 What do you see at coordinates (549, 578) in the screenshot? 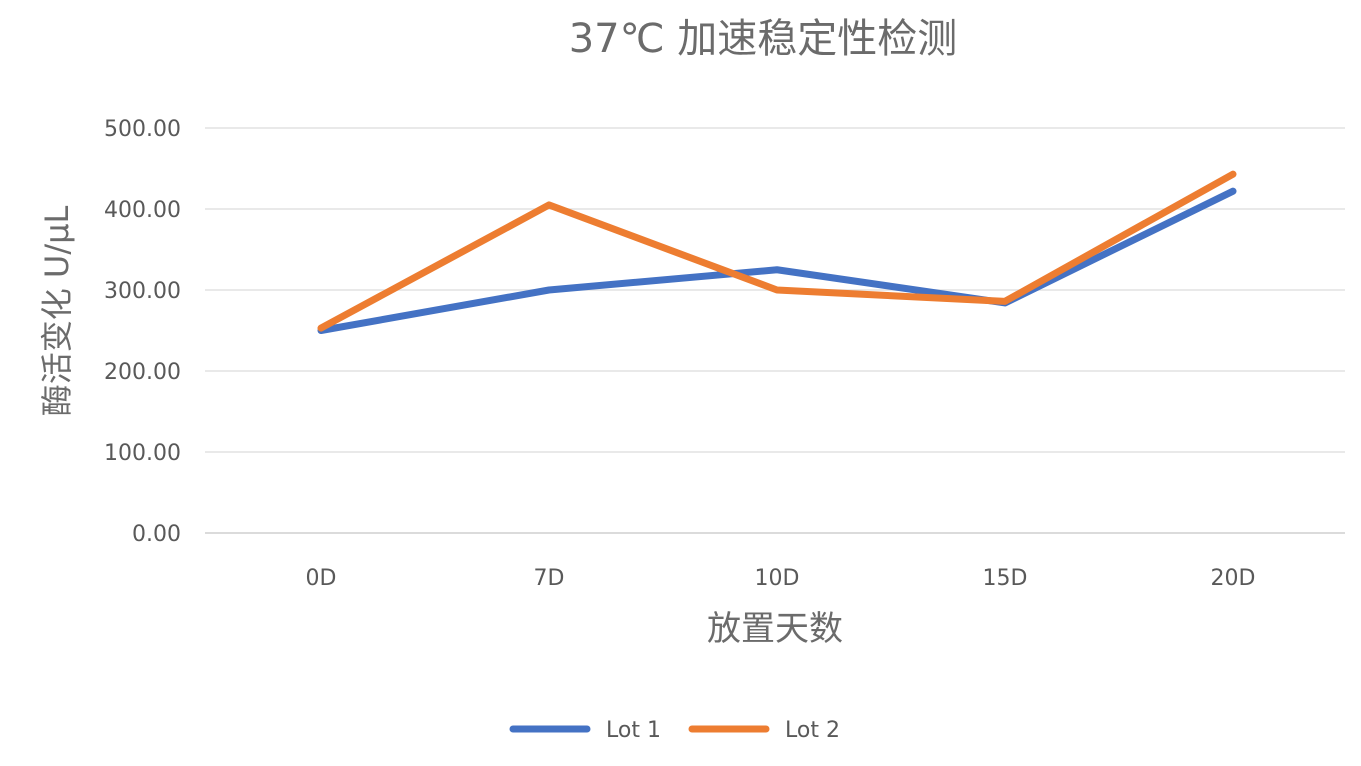
I see `x-tick-label: 7D` at bounding box center [549, 578].